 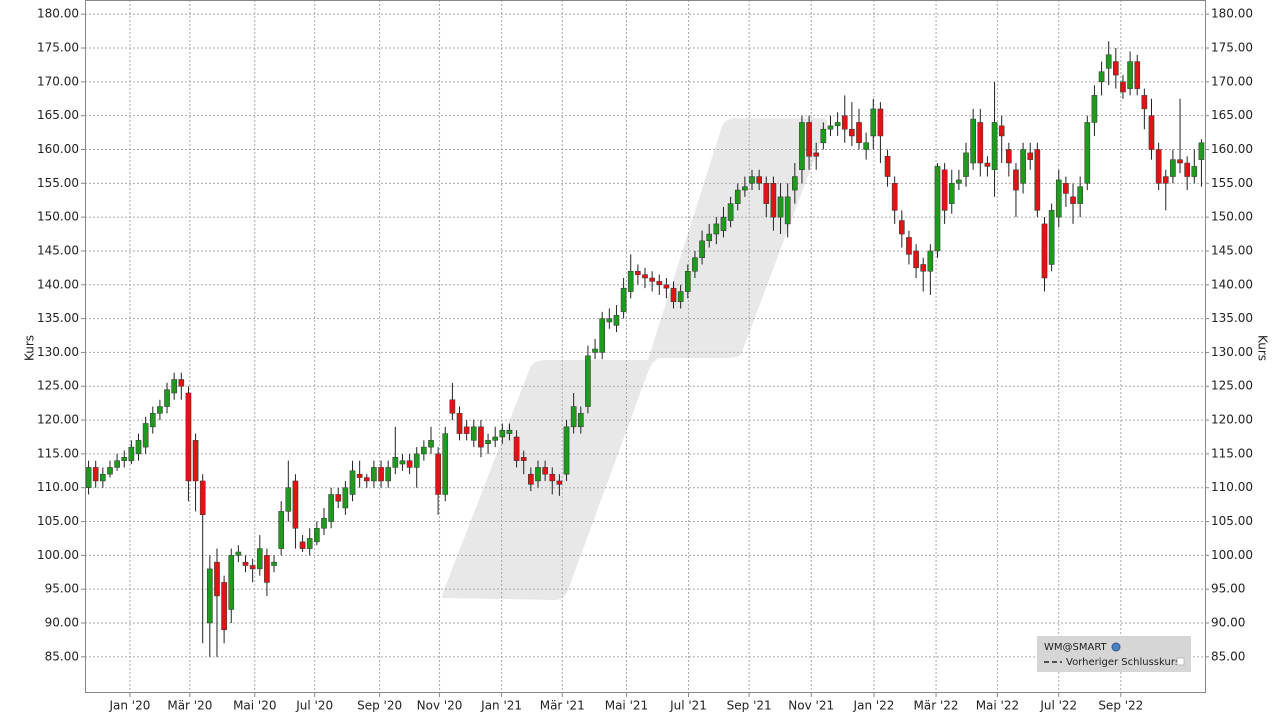 I want to click on y2-tick-label: 85.00, so click(x=1228, y=656).